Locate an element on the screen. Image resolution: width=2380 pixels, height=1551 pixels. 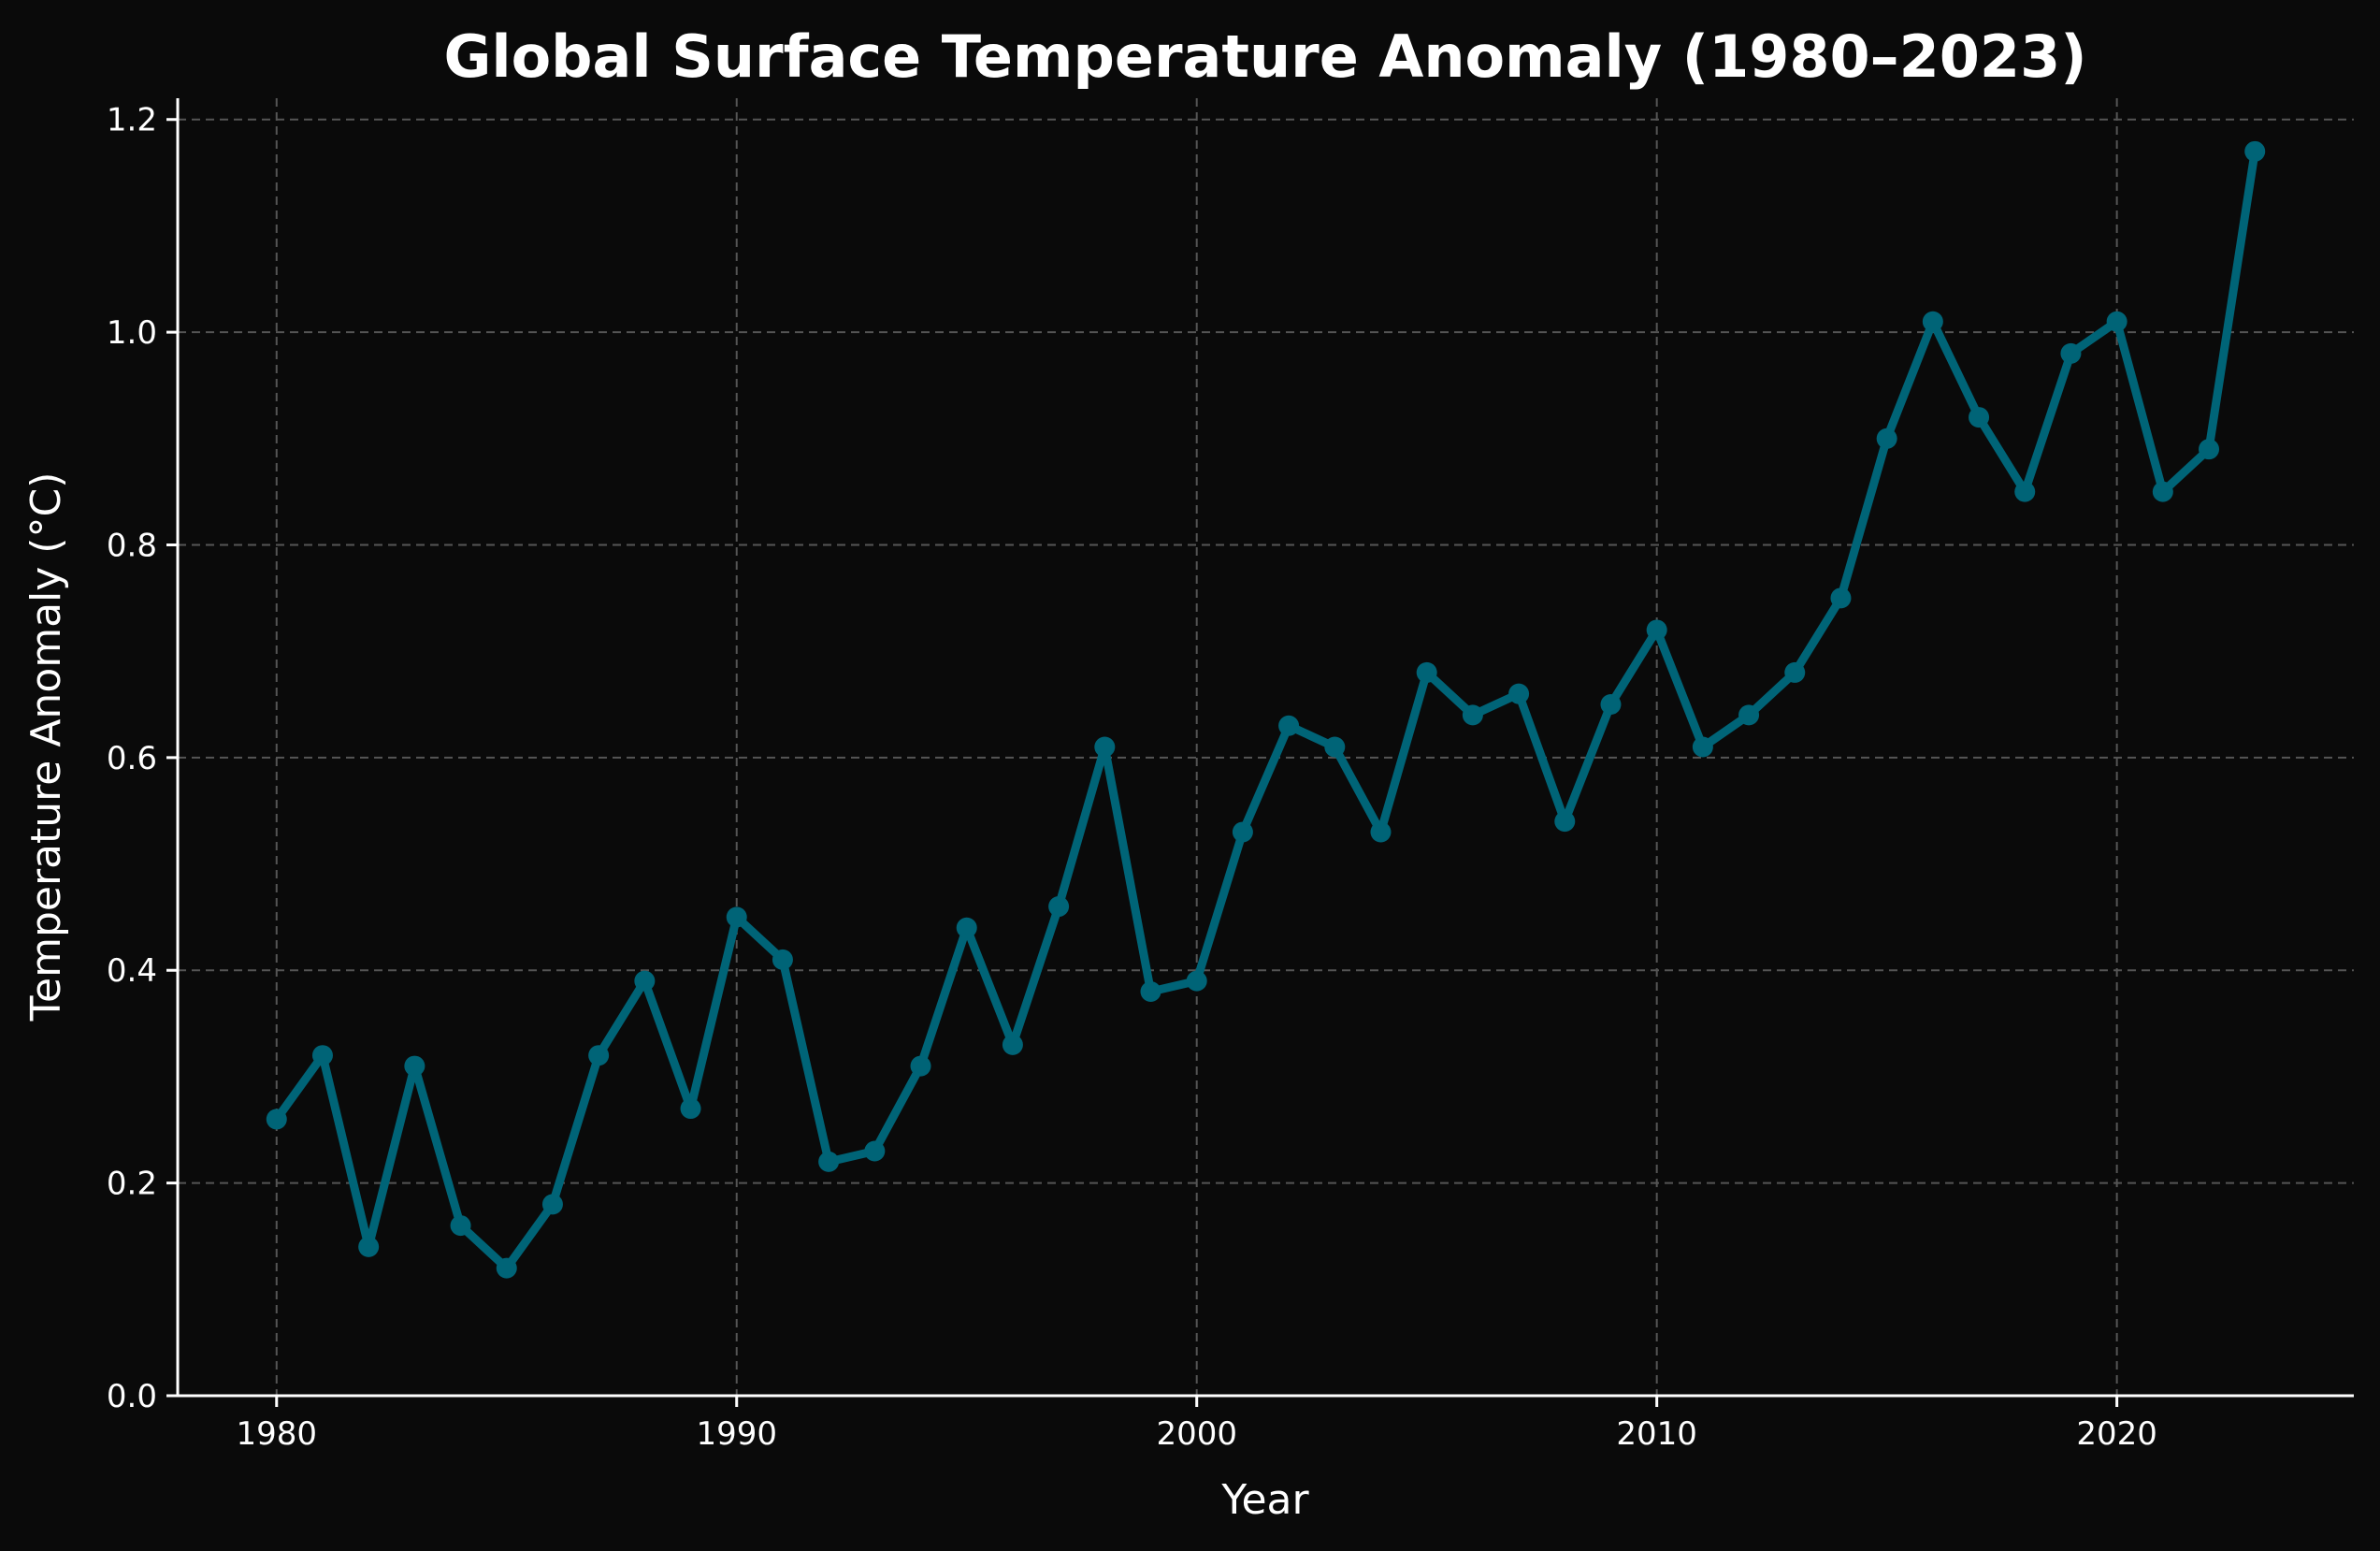
x-tick-label: 2020 is located at coordinates (2116, 1434).